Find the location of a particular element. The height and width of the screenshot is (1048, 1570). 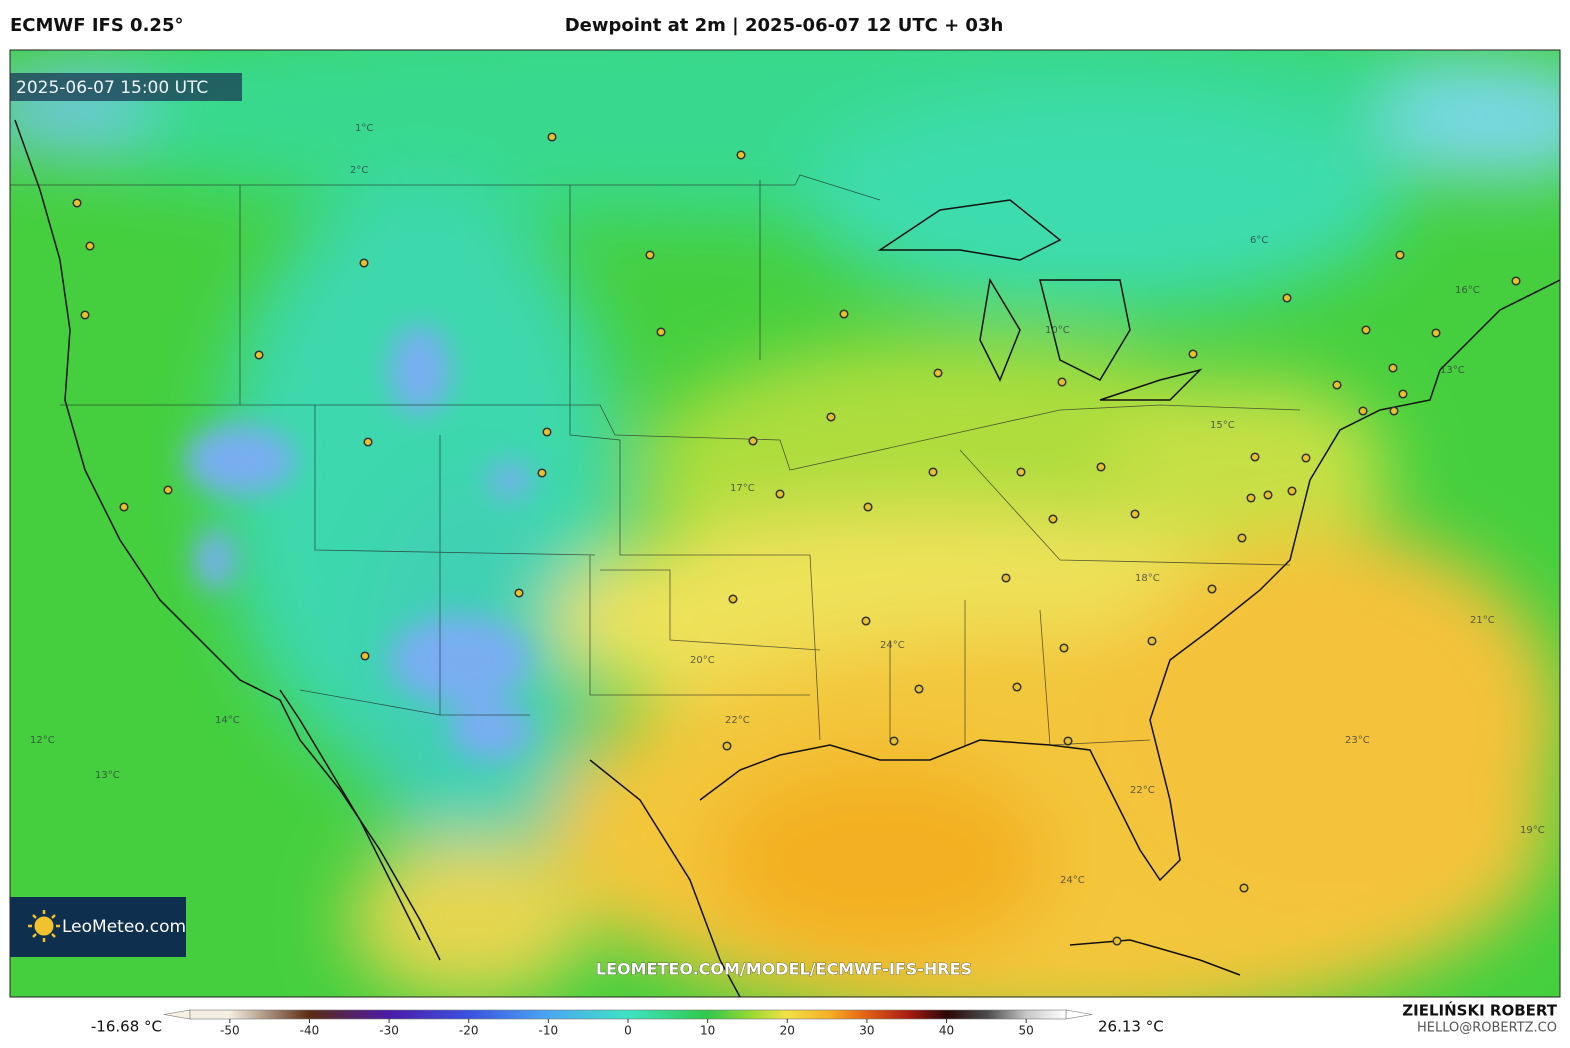

contour-label: 21°C is located at coordinates (1482, 620).